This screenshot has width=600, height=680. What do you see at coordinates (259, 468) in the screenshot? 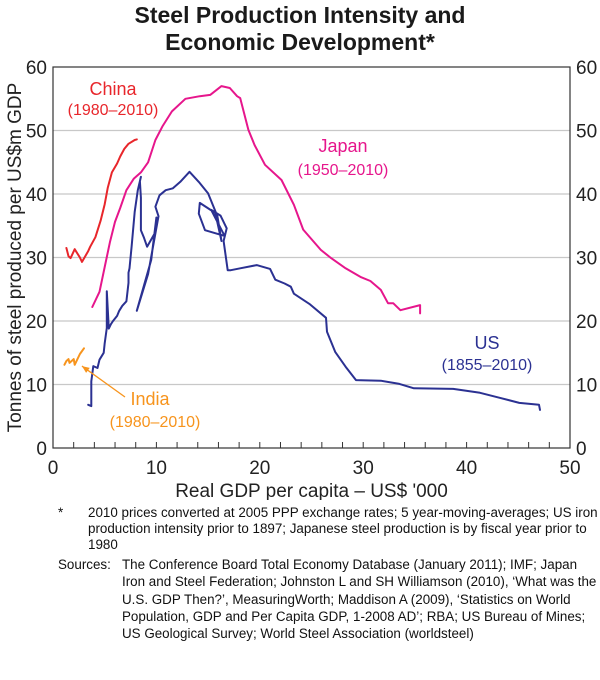
I see `x-tick-label: 20` at bounding box center [259, 468].